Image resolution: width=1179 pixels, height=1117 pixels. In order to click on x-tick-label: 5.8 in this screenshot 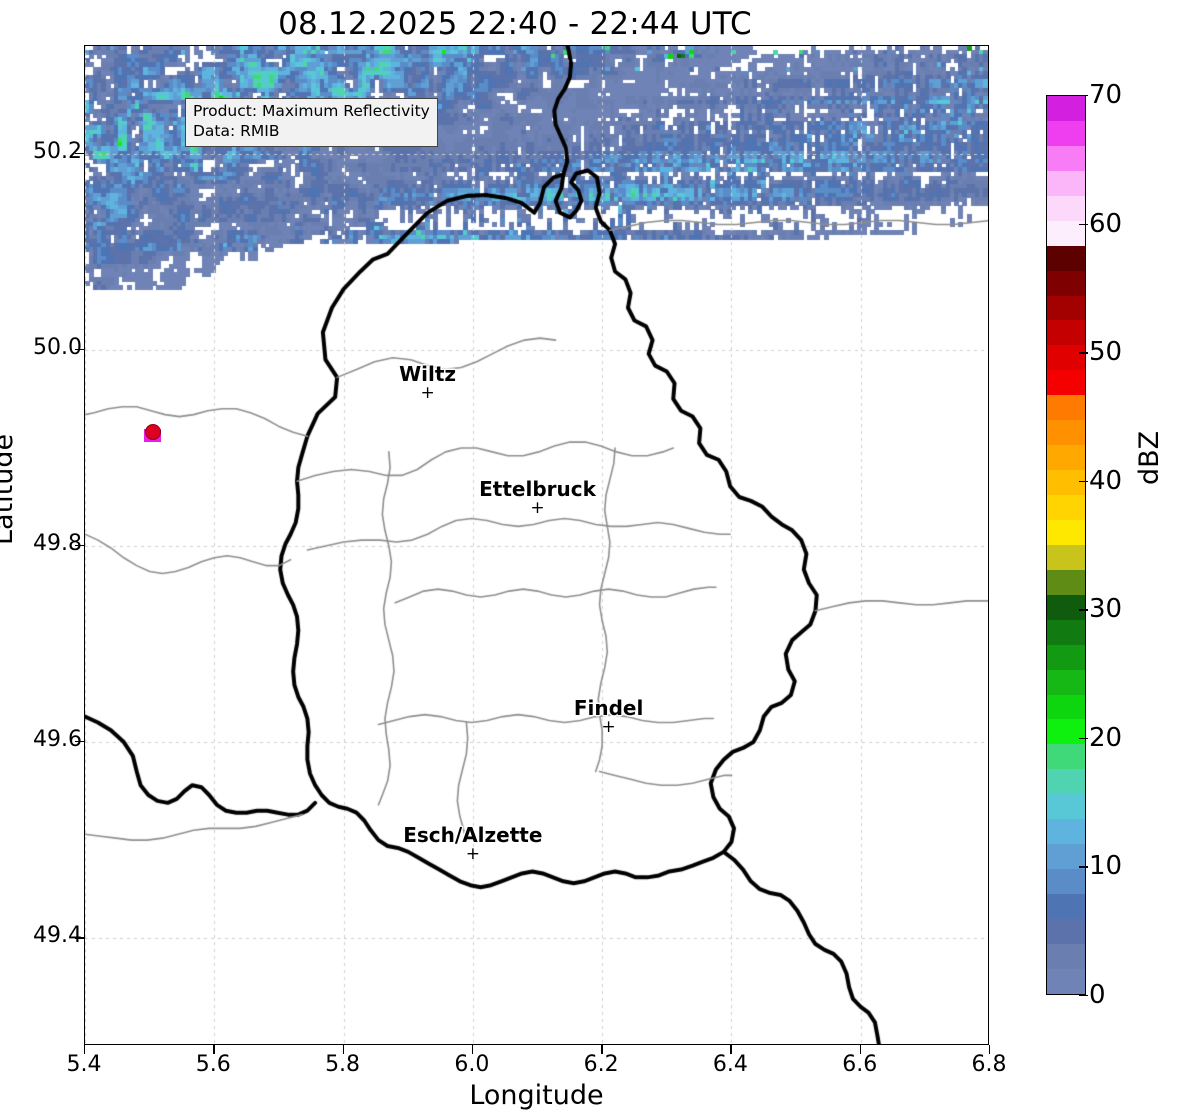, I will do `click(343, 1064)`.